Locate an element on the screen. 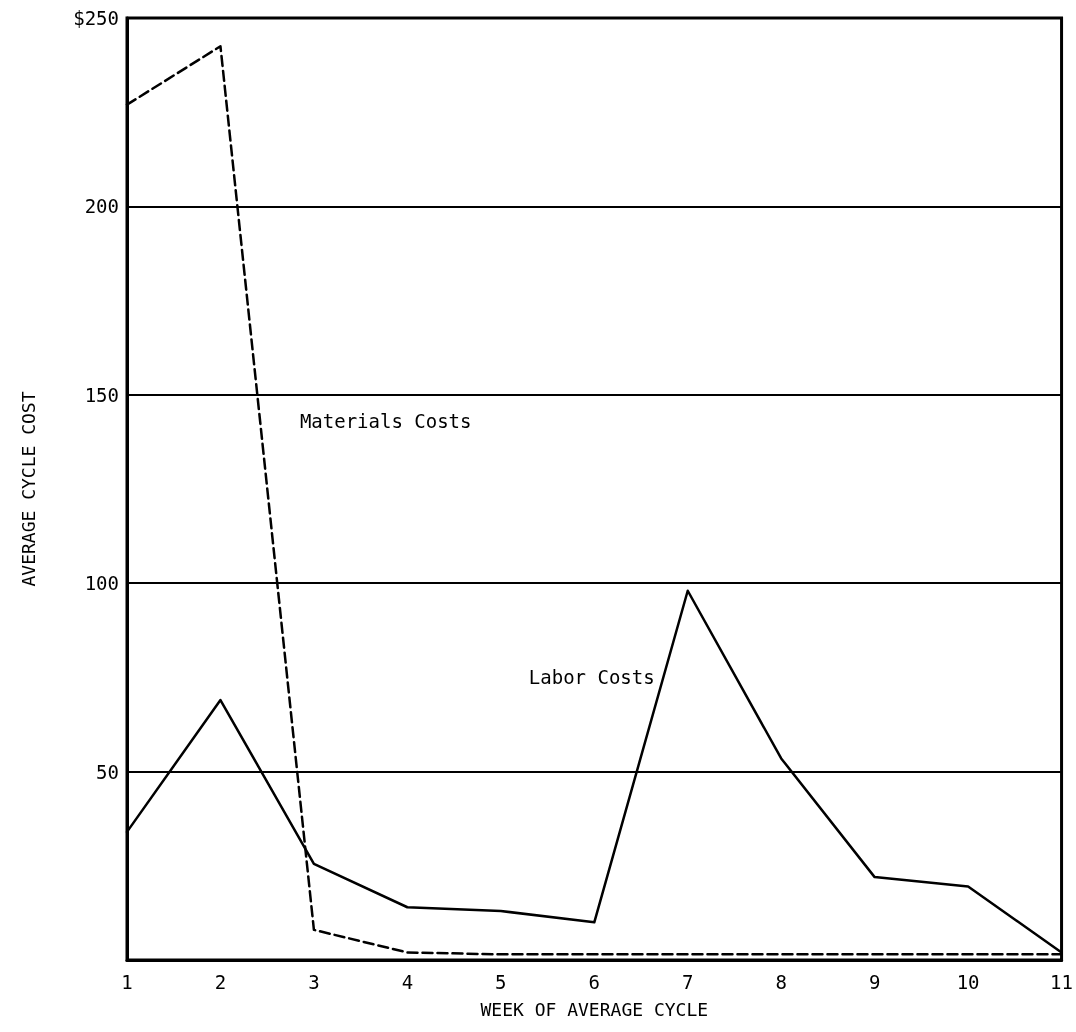 The width and height of the screenshot is (1076, 1032). x-tick-label: 1 is located at coordinates (127, 981).